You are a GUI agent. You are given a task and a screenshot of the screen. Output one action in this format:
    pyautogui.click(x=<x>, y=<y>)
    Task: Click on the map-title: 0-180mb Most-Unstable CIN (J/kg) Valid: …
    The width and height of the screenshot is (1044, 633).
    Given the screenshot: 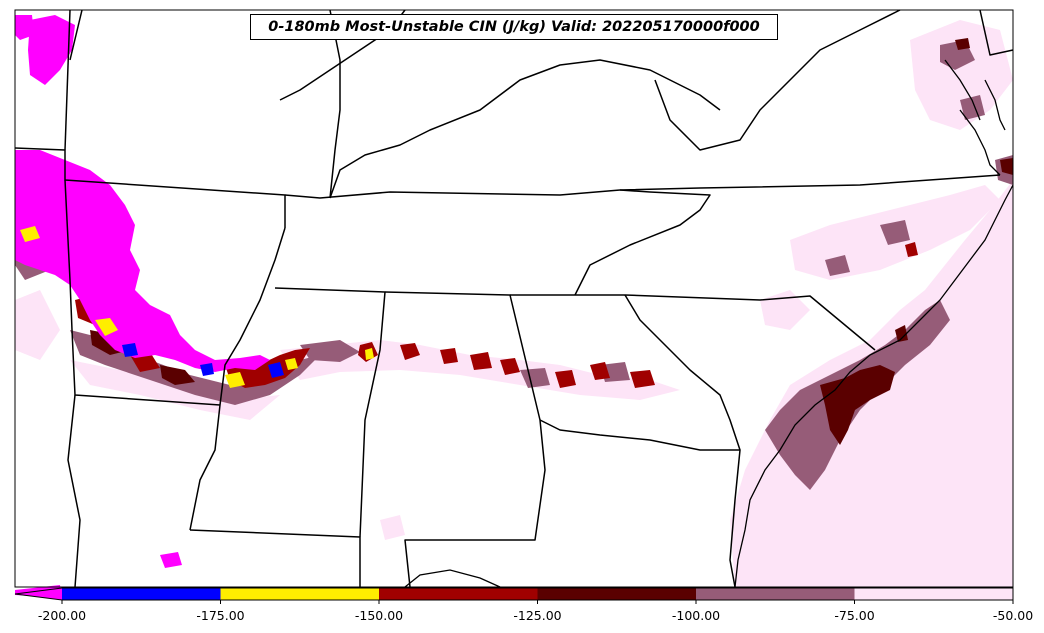 What is the action you would take?
    pyautogui.click(x=514, y=27)
    